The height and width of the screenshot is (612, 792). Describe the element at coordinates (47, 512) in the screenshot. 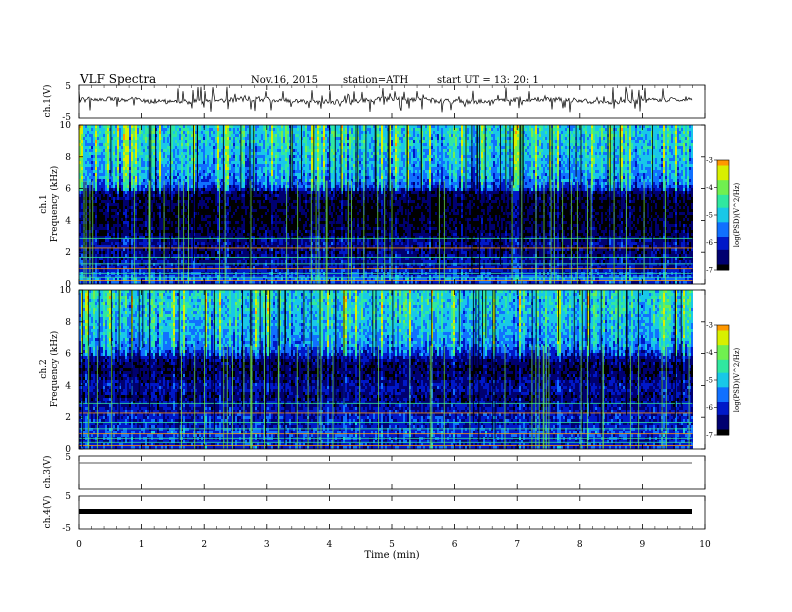

I see `ch4-waveform-ylabel: ch.4(V)` at that location.